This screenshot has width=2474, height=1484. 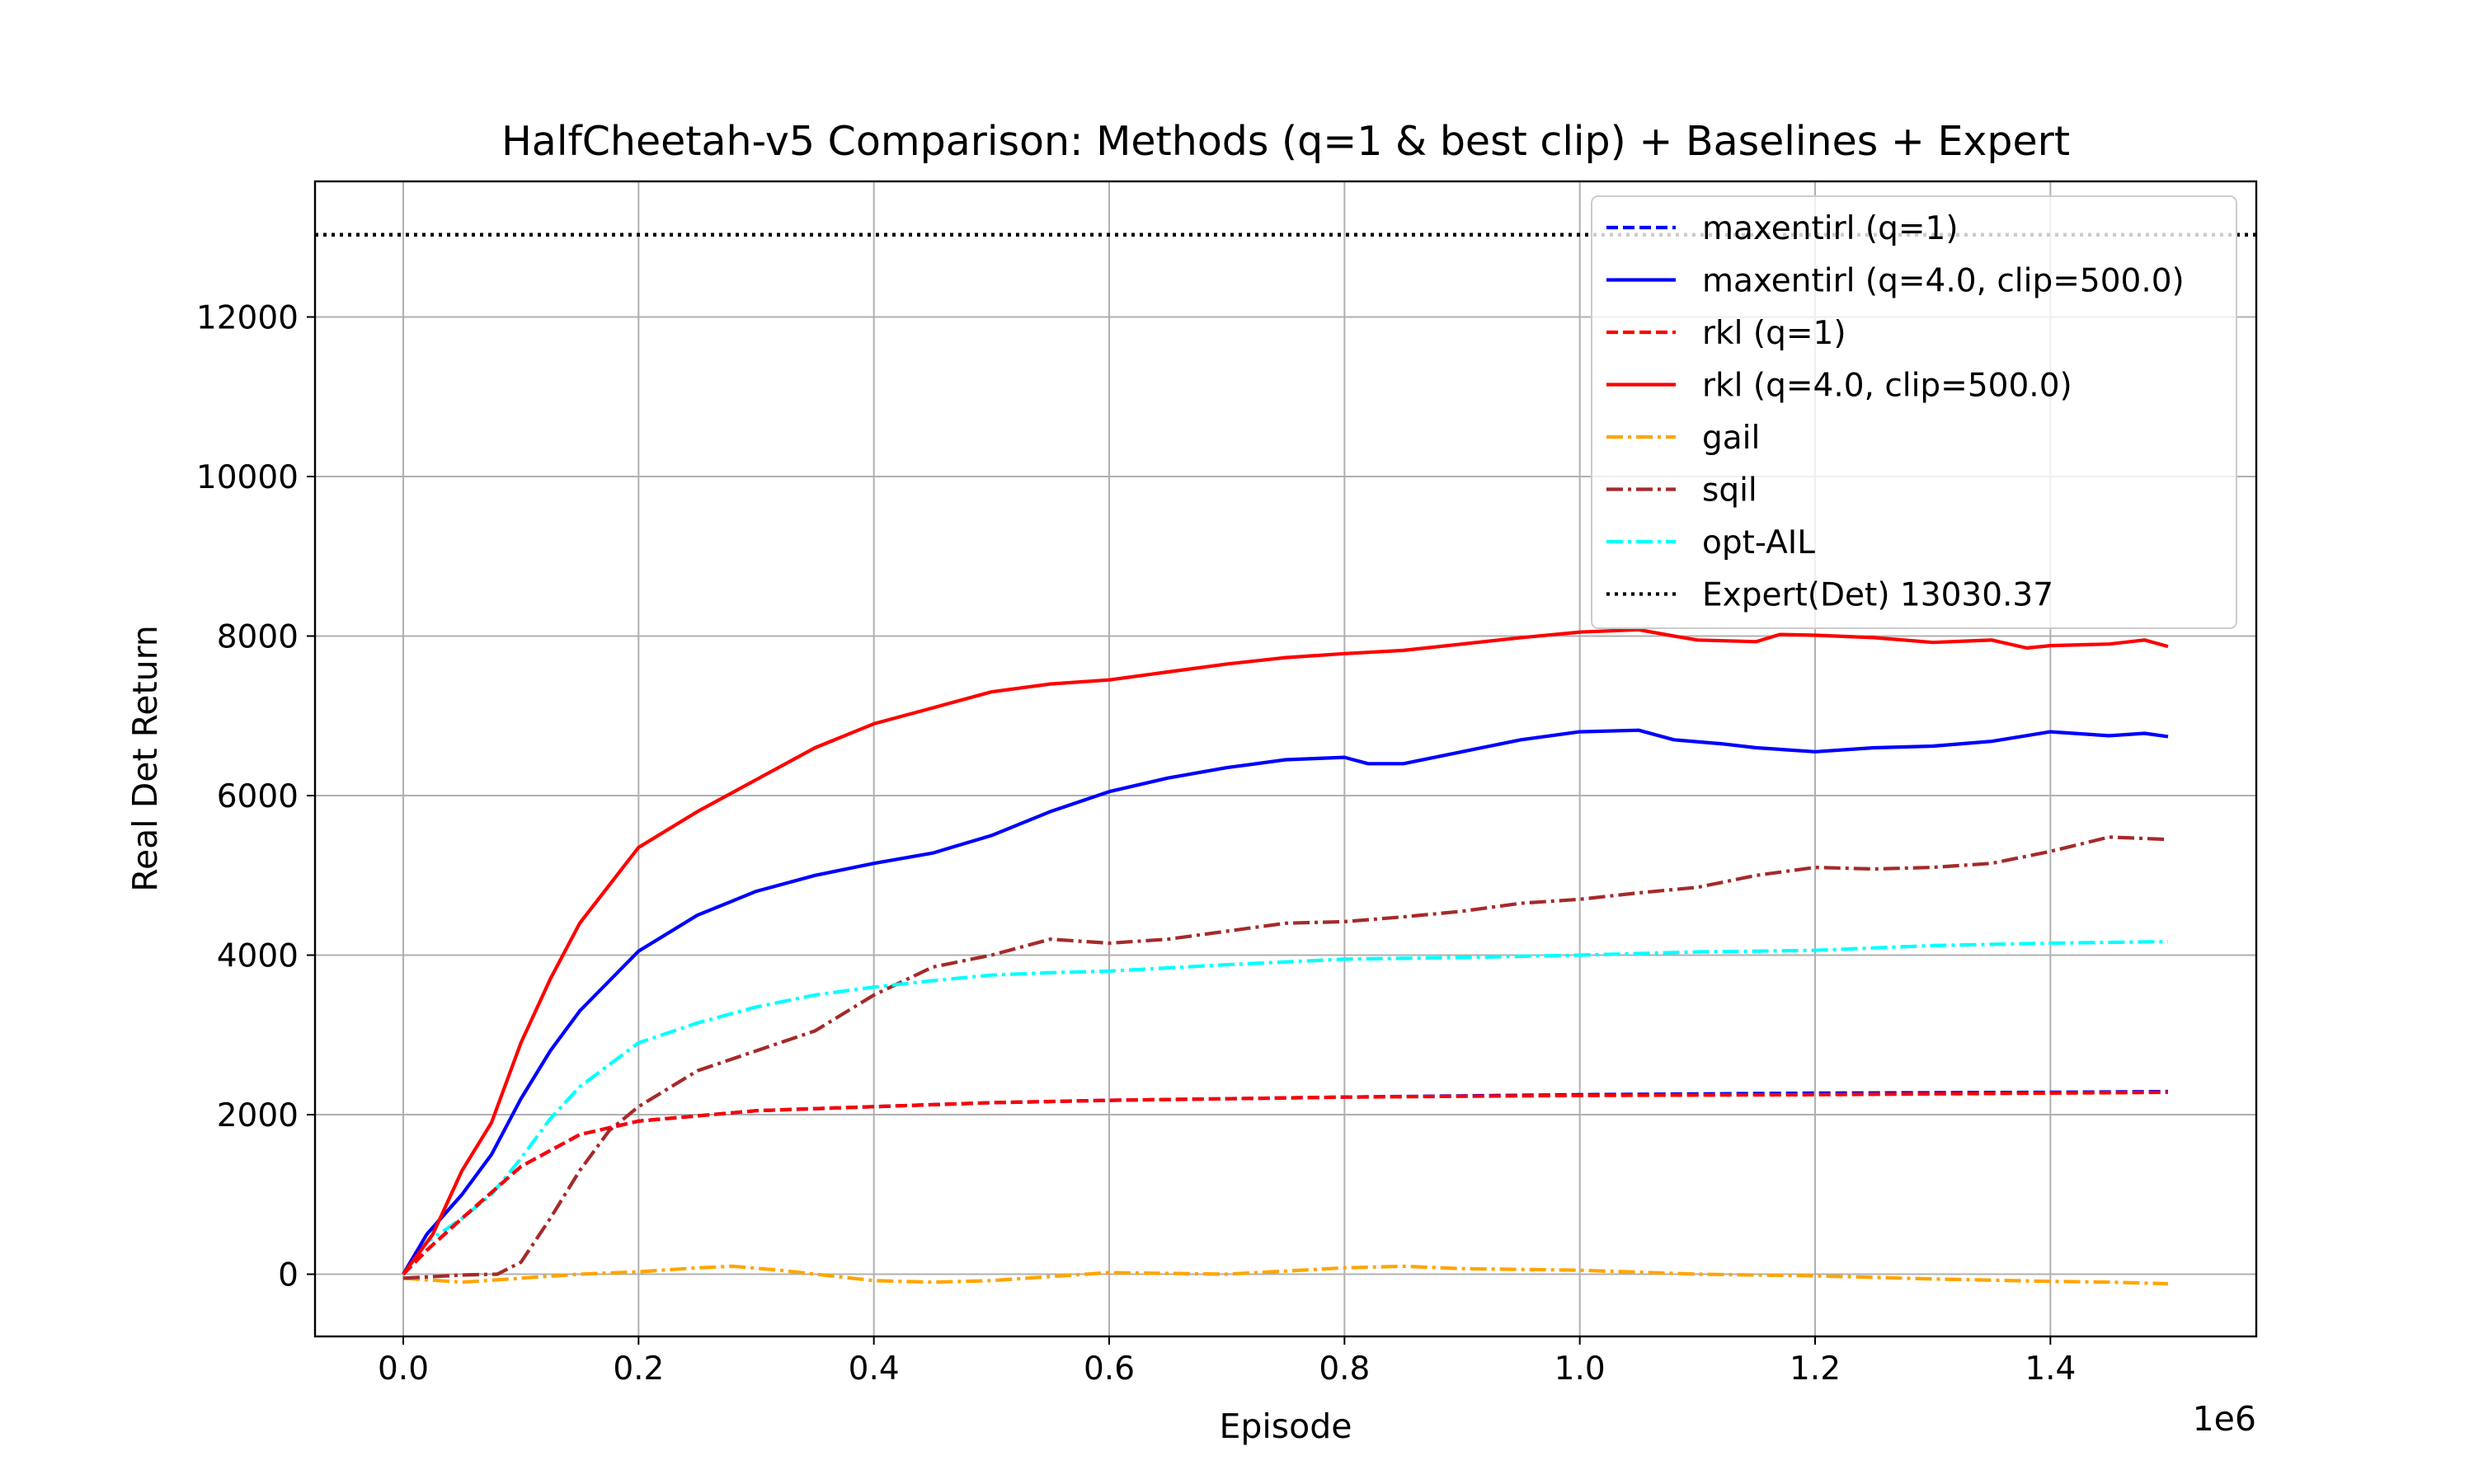 What do you see at coordinates (288, 1275) in the screenshot?
I see `y-tick-label: 0` at bounding box center [288, 1275].